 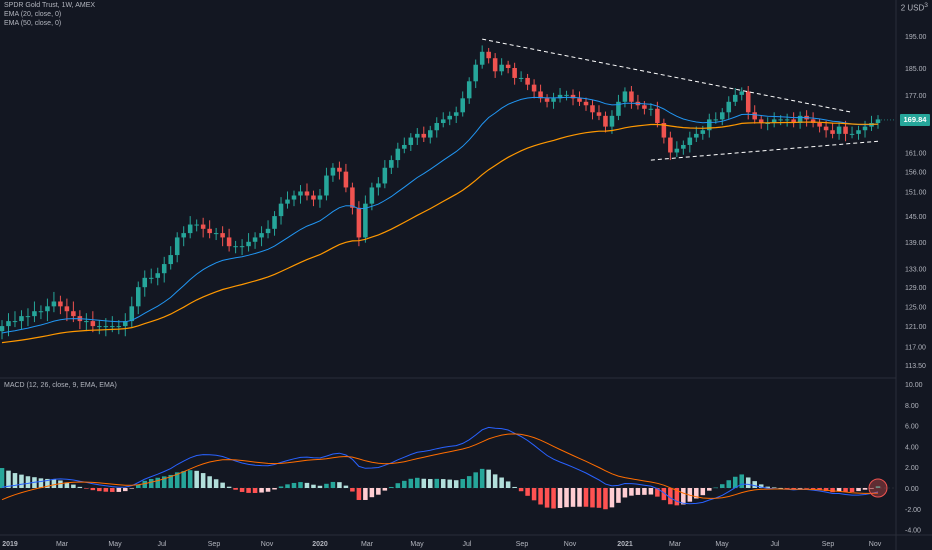 I want to click on time-tick-label: Nov, so click(x=875, y=544).